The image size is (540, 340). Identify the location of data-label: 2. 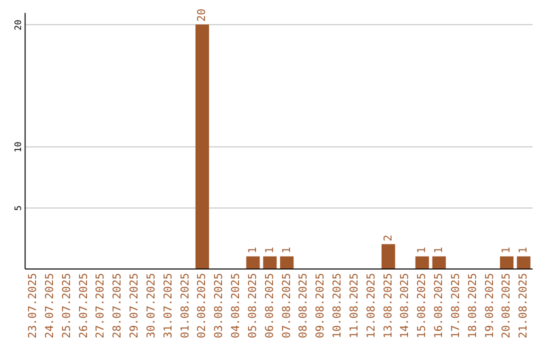
(387, 238).